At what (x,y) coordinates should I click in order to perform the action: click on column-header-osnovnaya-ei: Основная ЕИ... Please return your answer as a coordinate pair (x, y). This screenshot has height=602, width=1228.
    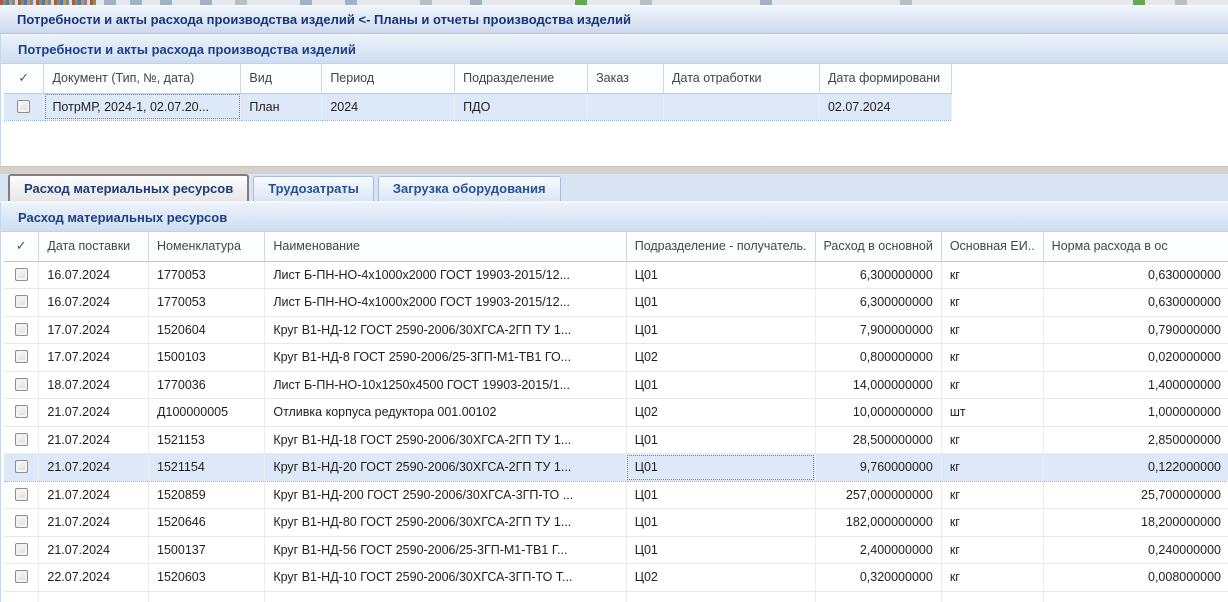
    Looking at the image, I should click on (992, 247).